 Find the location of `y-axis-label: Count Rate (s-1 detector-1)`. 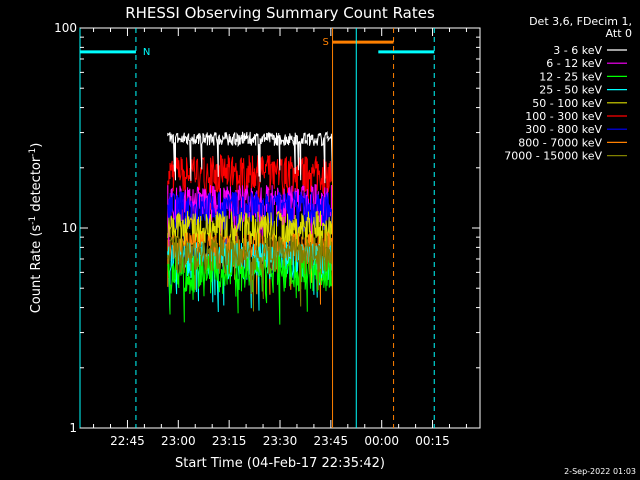

y-axis-label: Count Rate (s-1 detector-1) is located at coordinates (36, 228).